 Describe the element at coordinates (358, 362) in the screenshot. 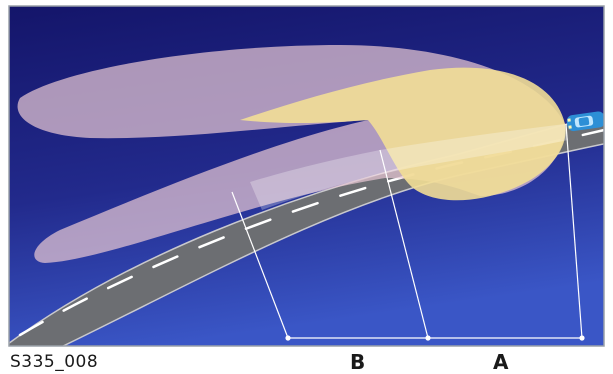

I see `zone-label-b: B` at that location.